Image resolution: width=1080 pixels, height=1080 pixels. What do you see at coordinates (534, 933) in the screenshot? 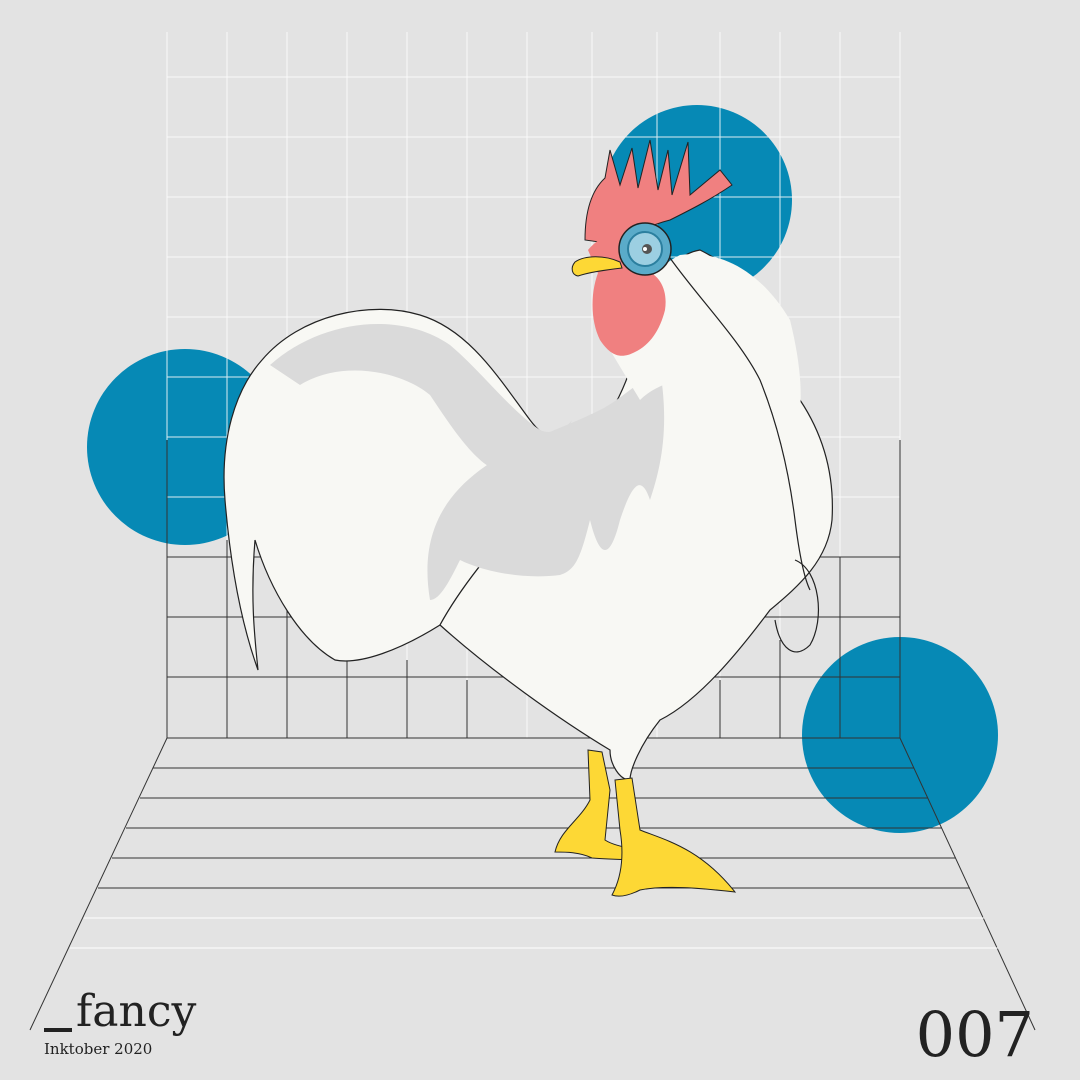
I see `grid-floor-light` at bounding box center [534, 933].